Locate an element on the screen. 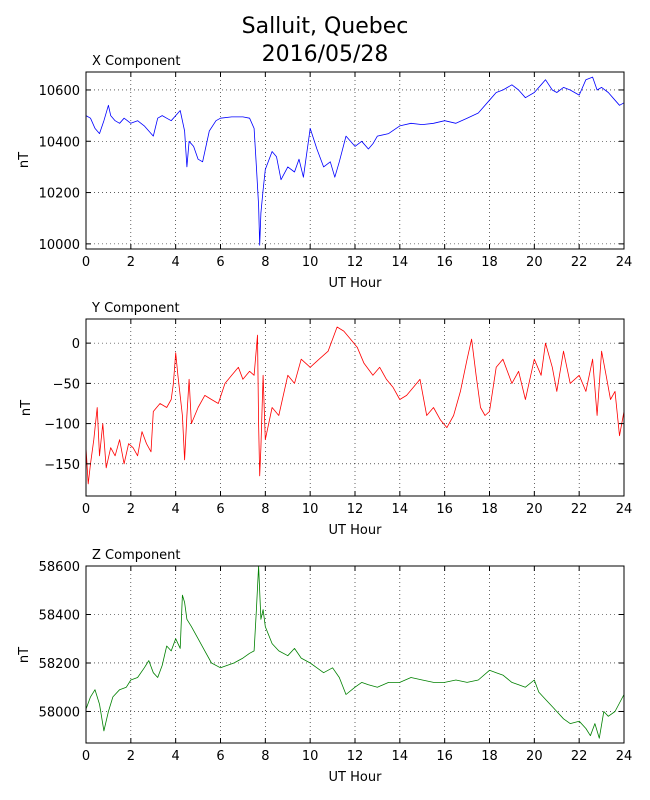 This screenshot has height=800, width=650. x-component-xtick-label: 20 is located at coordinates (534, 262).